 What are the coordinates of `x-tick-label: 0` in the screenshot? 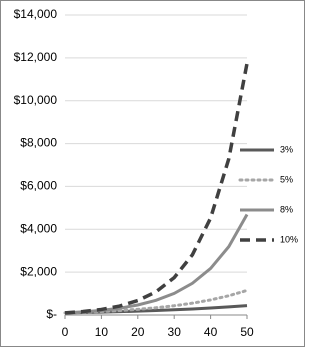 It's located at (65, 332).